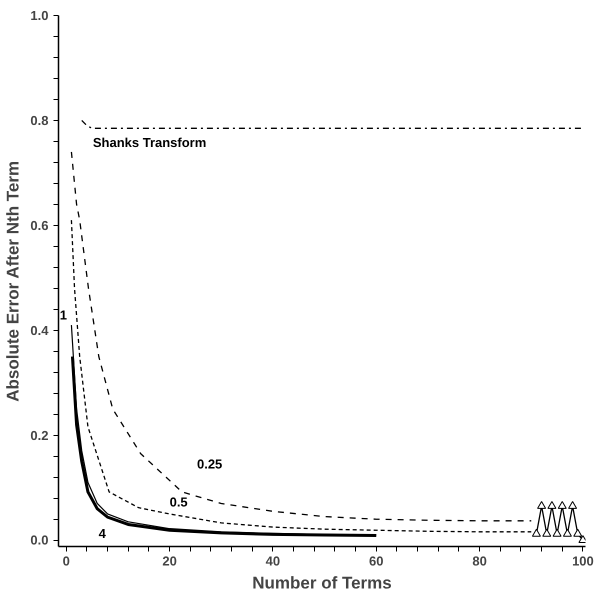 The width and height of the screenshot is (610, 601). Describe the element at coordinates (39, 15) in the screenshot. I see `y-tick-label: 1.0` at that location.